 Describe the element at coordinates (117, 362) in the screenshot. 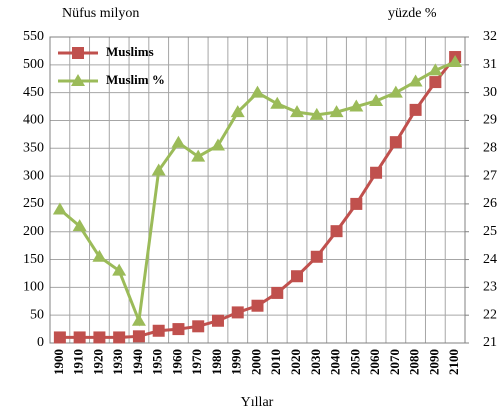

I see `x-tick-label: 1930` at that location.